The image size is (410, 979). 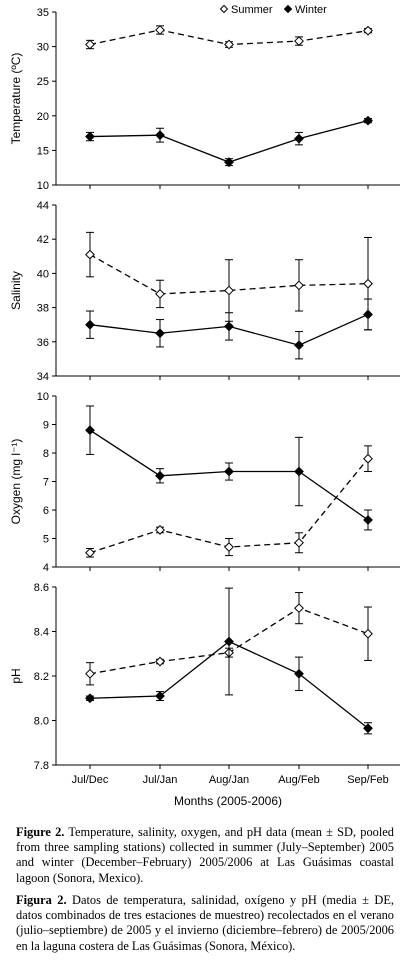 I want to click on y-tick-label: 8.6, so click(x=41, y=588).